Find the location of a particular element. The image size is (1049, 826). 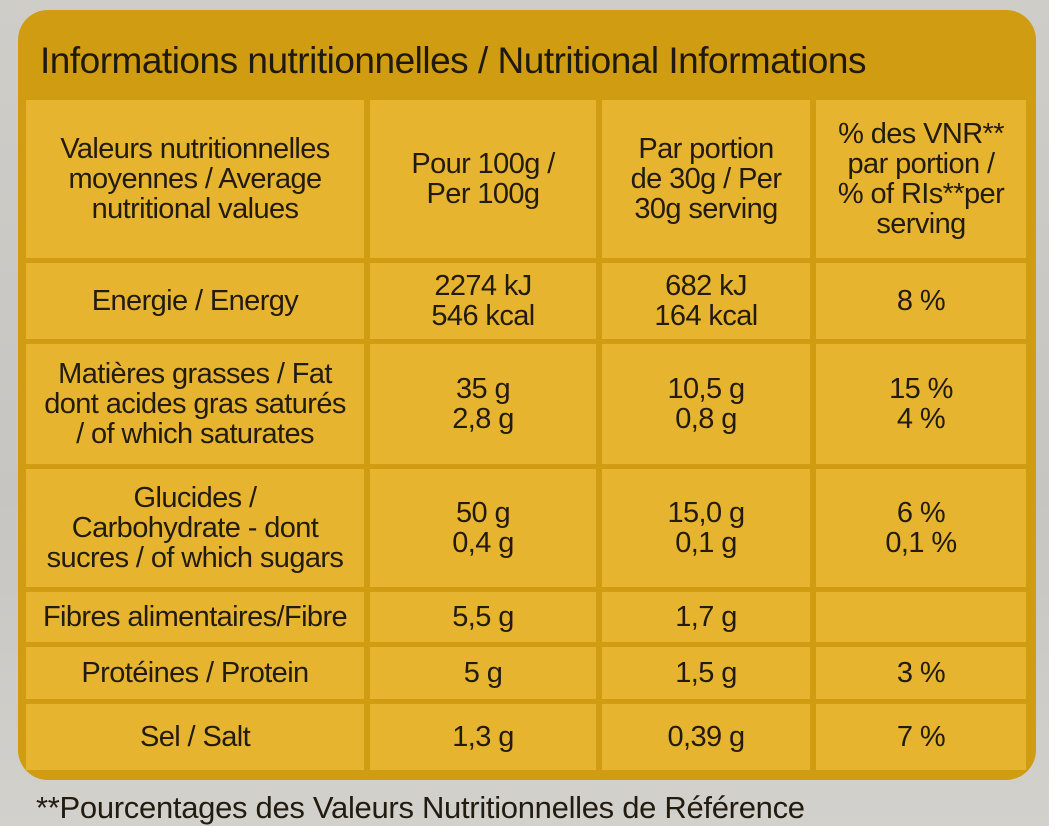

header-per-100g-cell-line: Per 100g is located at coordinates (483, 194).